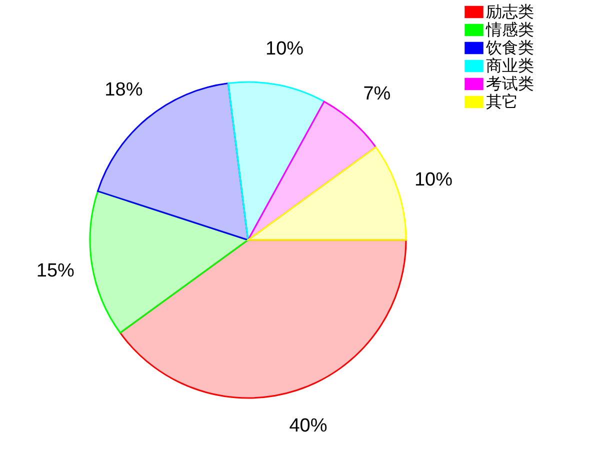  What do you see at coordinates (55, 271) in the screenshot?
I see `data-label: 15%` at bounding box center [55, 271].